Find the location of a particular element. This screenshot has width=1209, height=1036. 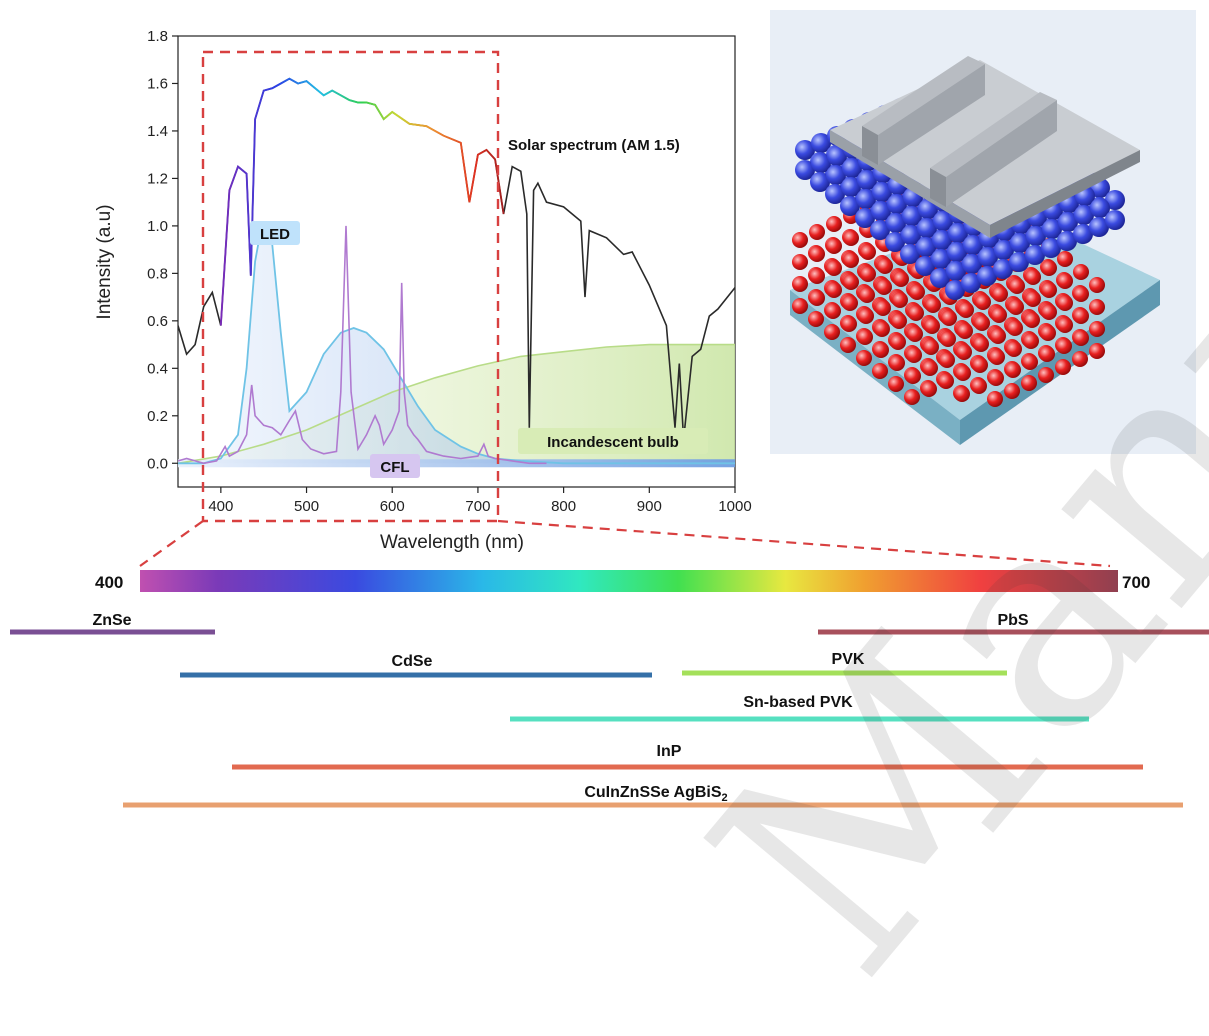

y-tick-label: 1.6 is located at coordinates (157, 83).